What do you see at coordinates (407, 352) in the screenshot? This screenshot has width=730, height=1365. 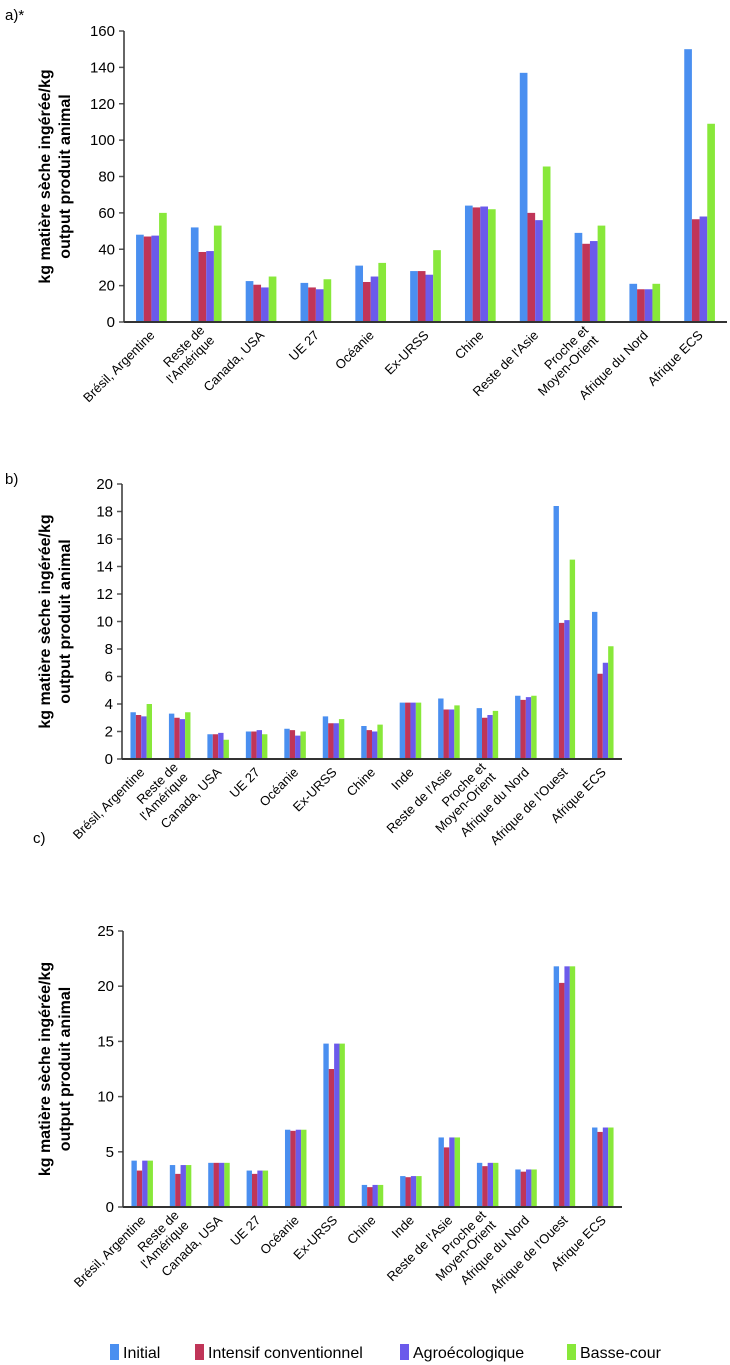 I see `x-tick-label-line: Ex-URSS` at bounding box center [407, 352].